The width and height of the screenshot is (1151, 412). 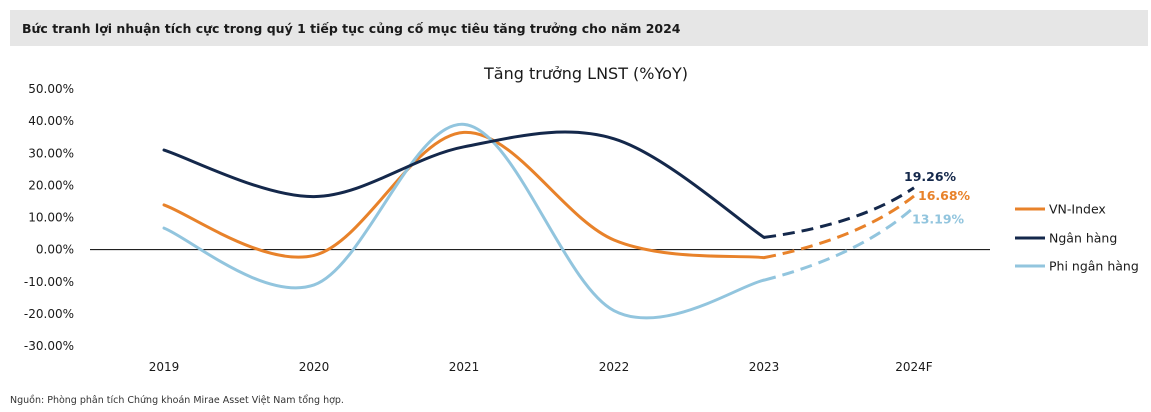 I want to click on chart-title: Tăng trưởng LNST (%YoY), so click(x=585, y=73).